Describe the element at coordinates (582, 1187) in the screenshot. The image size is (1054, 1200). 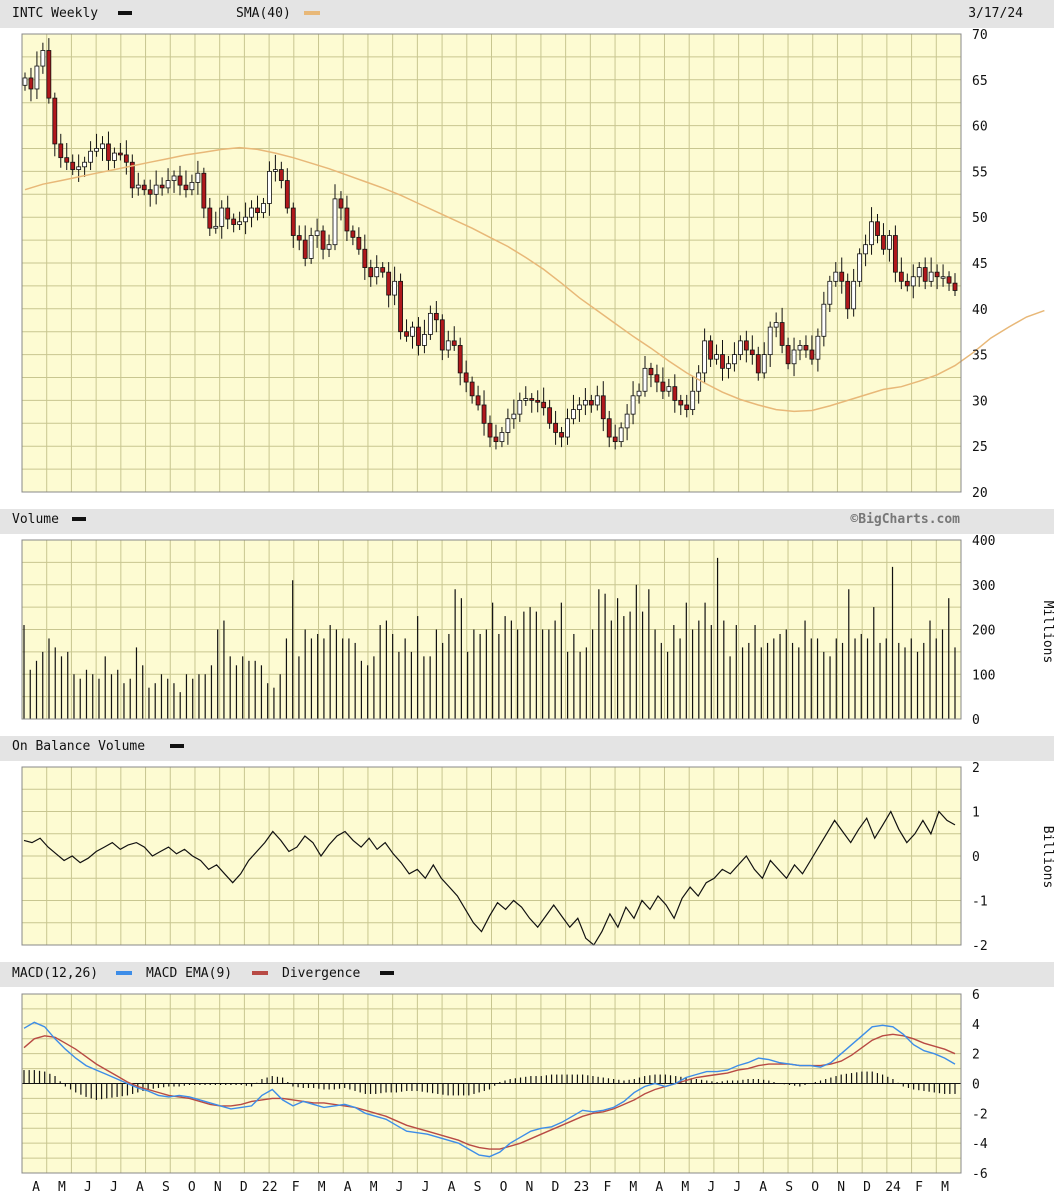
I see `x-tick-label: 23` at that location.